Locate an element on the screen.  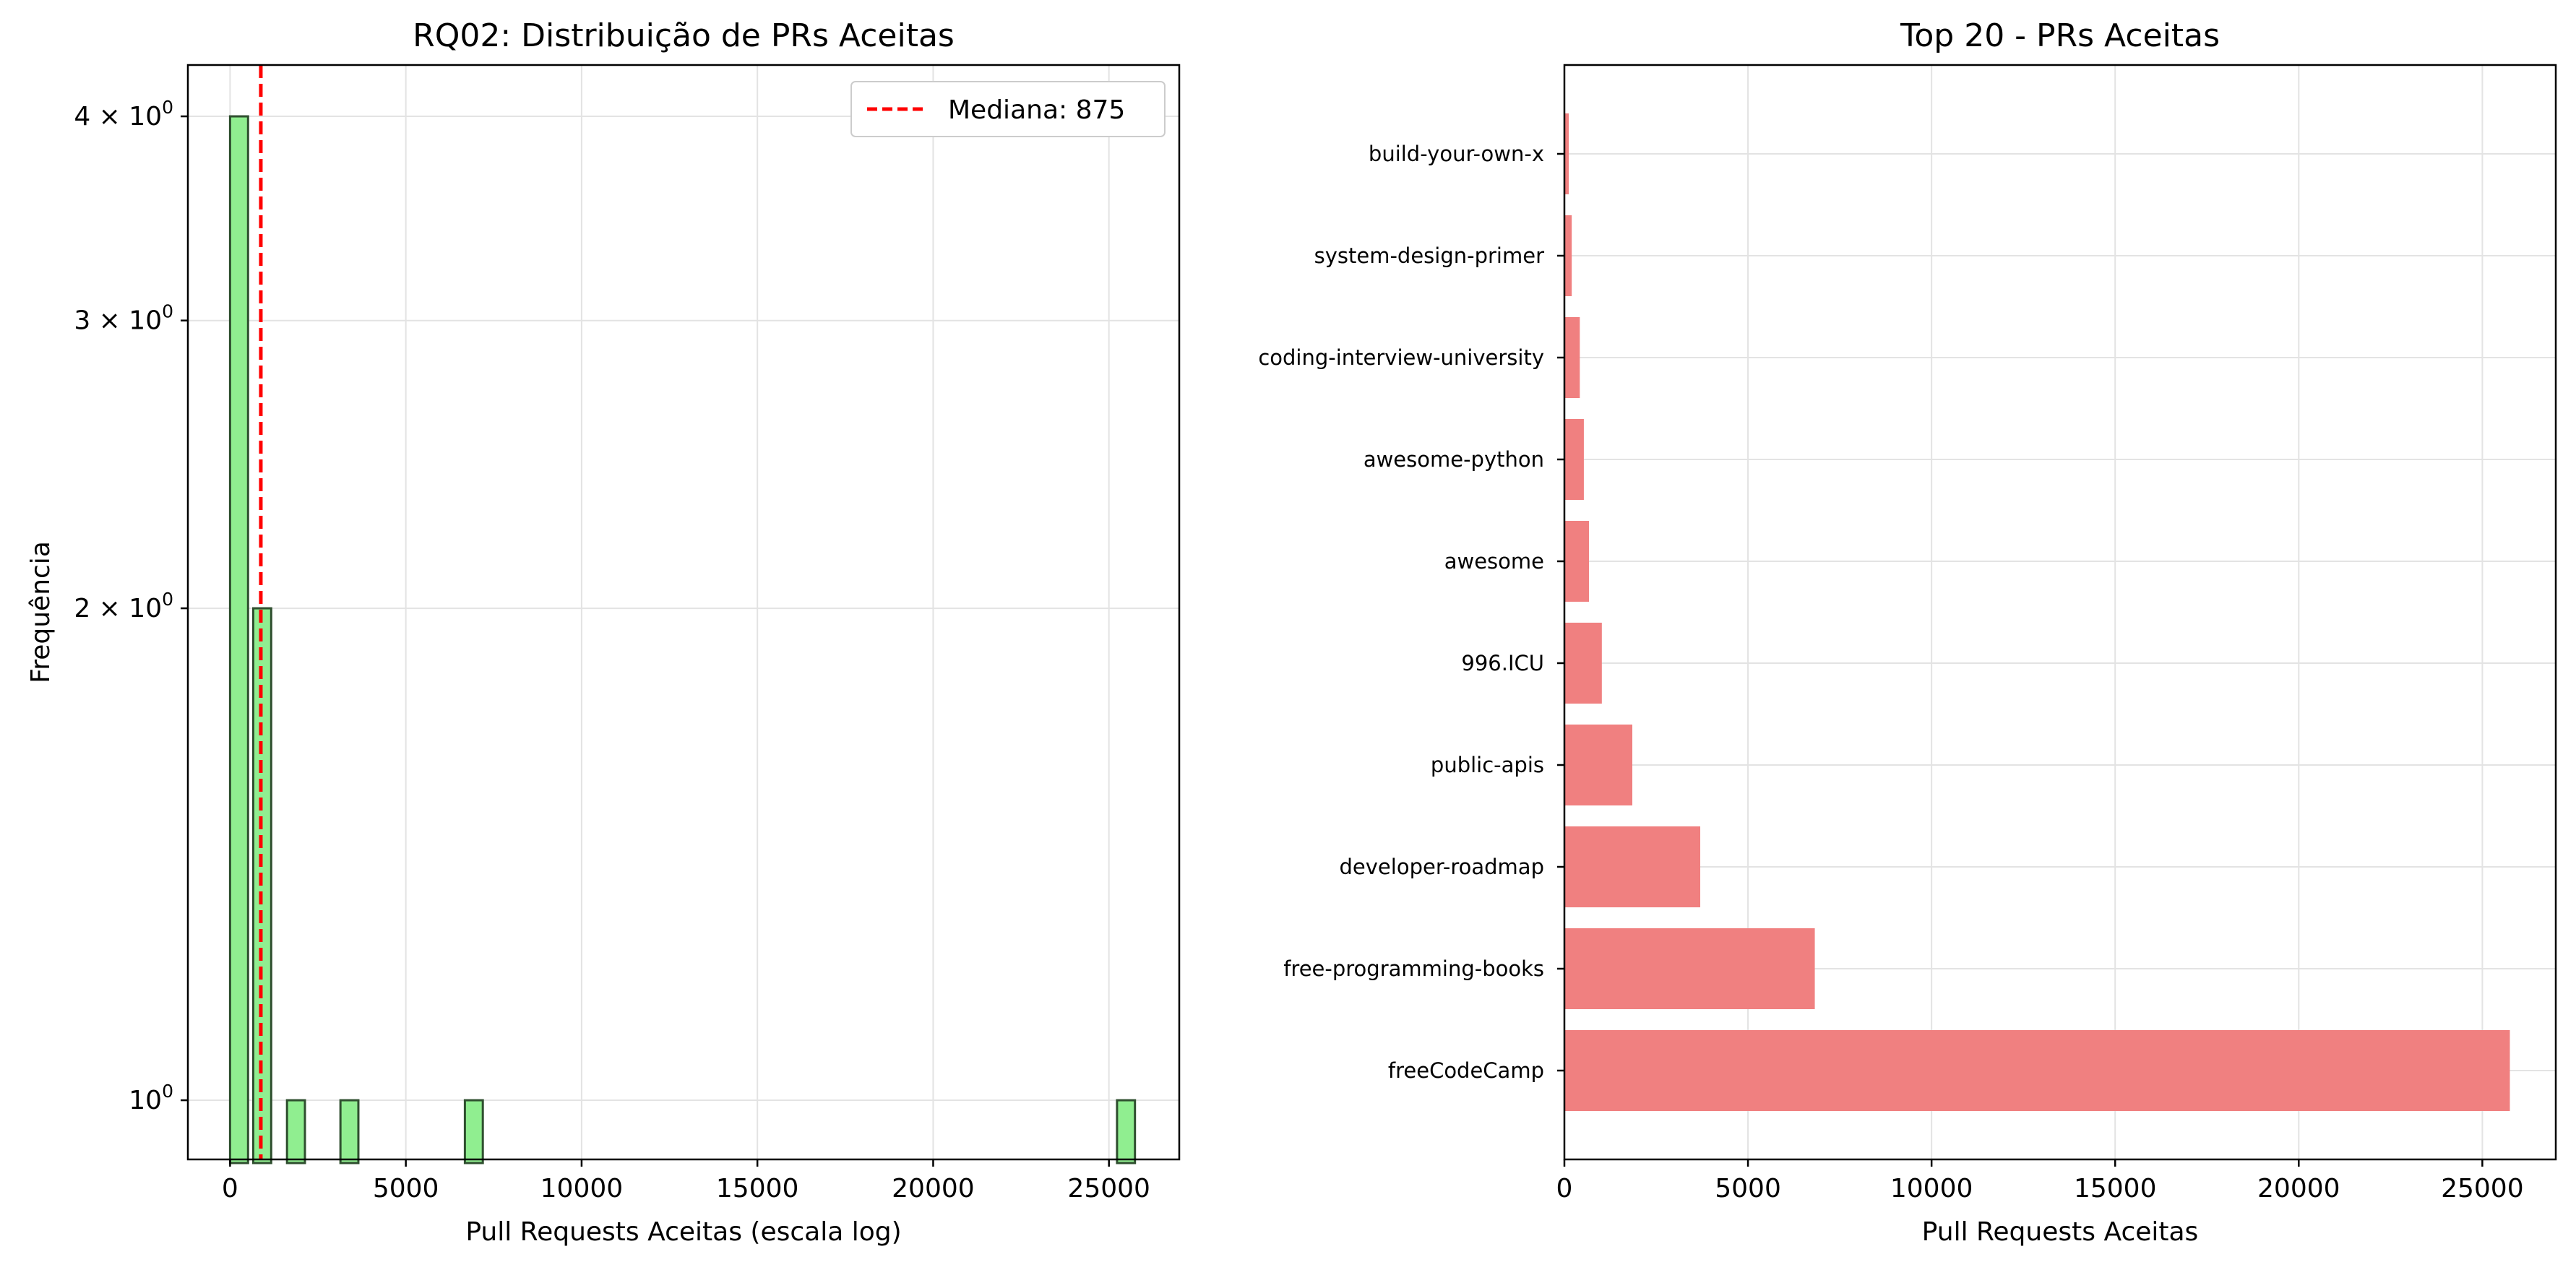
histogram-x-ticks: 0 5000 10000 15000 20000 25000 is located at coordinates (686, 1181).